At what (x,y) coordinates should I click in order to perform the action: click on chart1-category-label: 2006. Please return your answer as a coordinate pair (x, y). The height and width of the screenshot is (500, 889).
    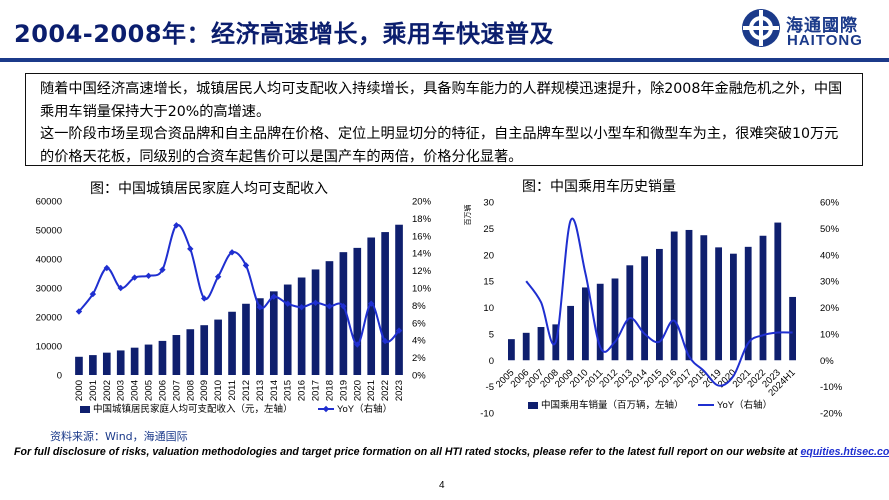
    Looking at the image, I should click on (162, 390).